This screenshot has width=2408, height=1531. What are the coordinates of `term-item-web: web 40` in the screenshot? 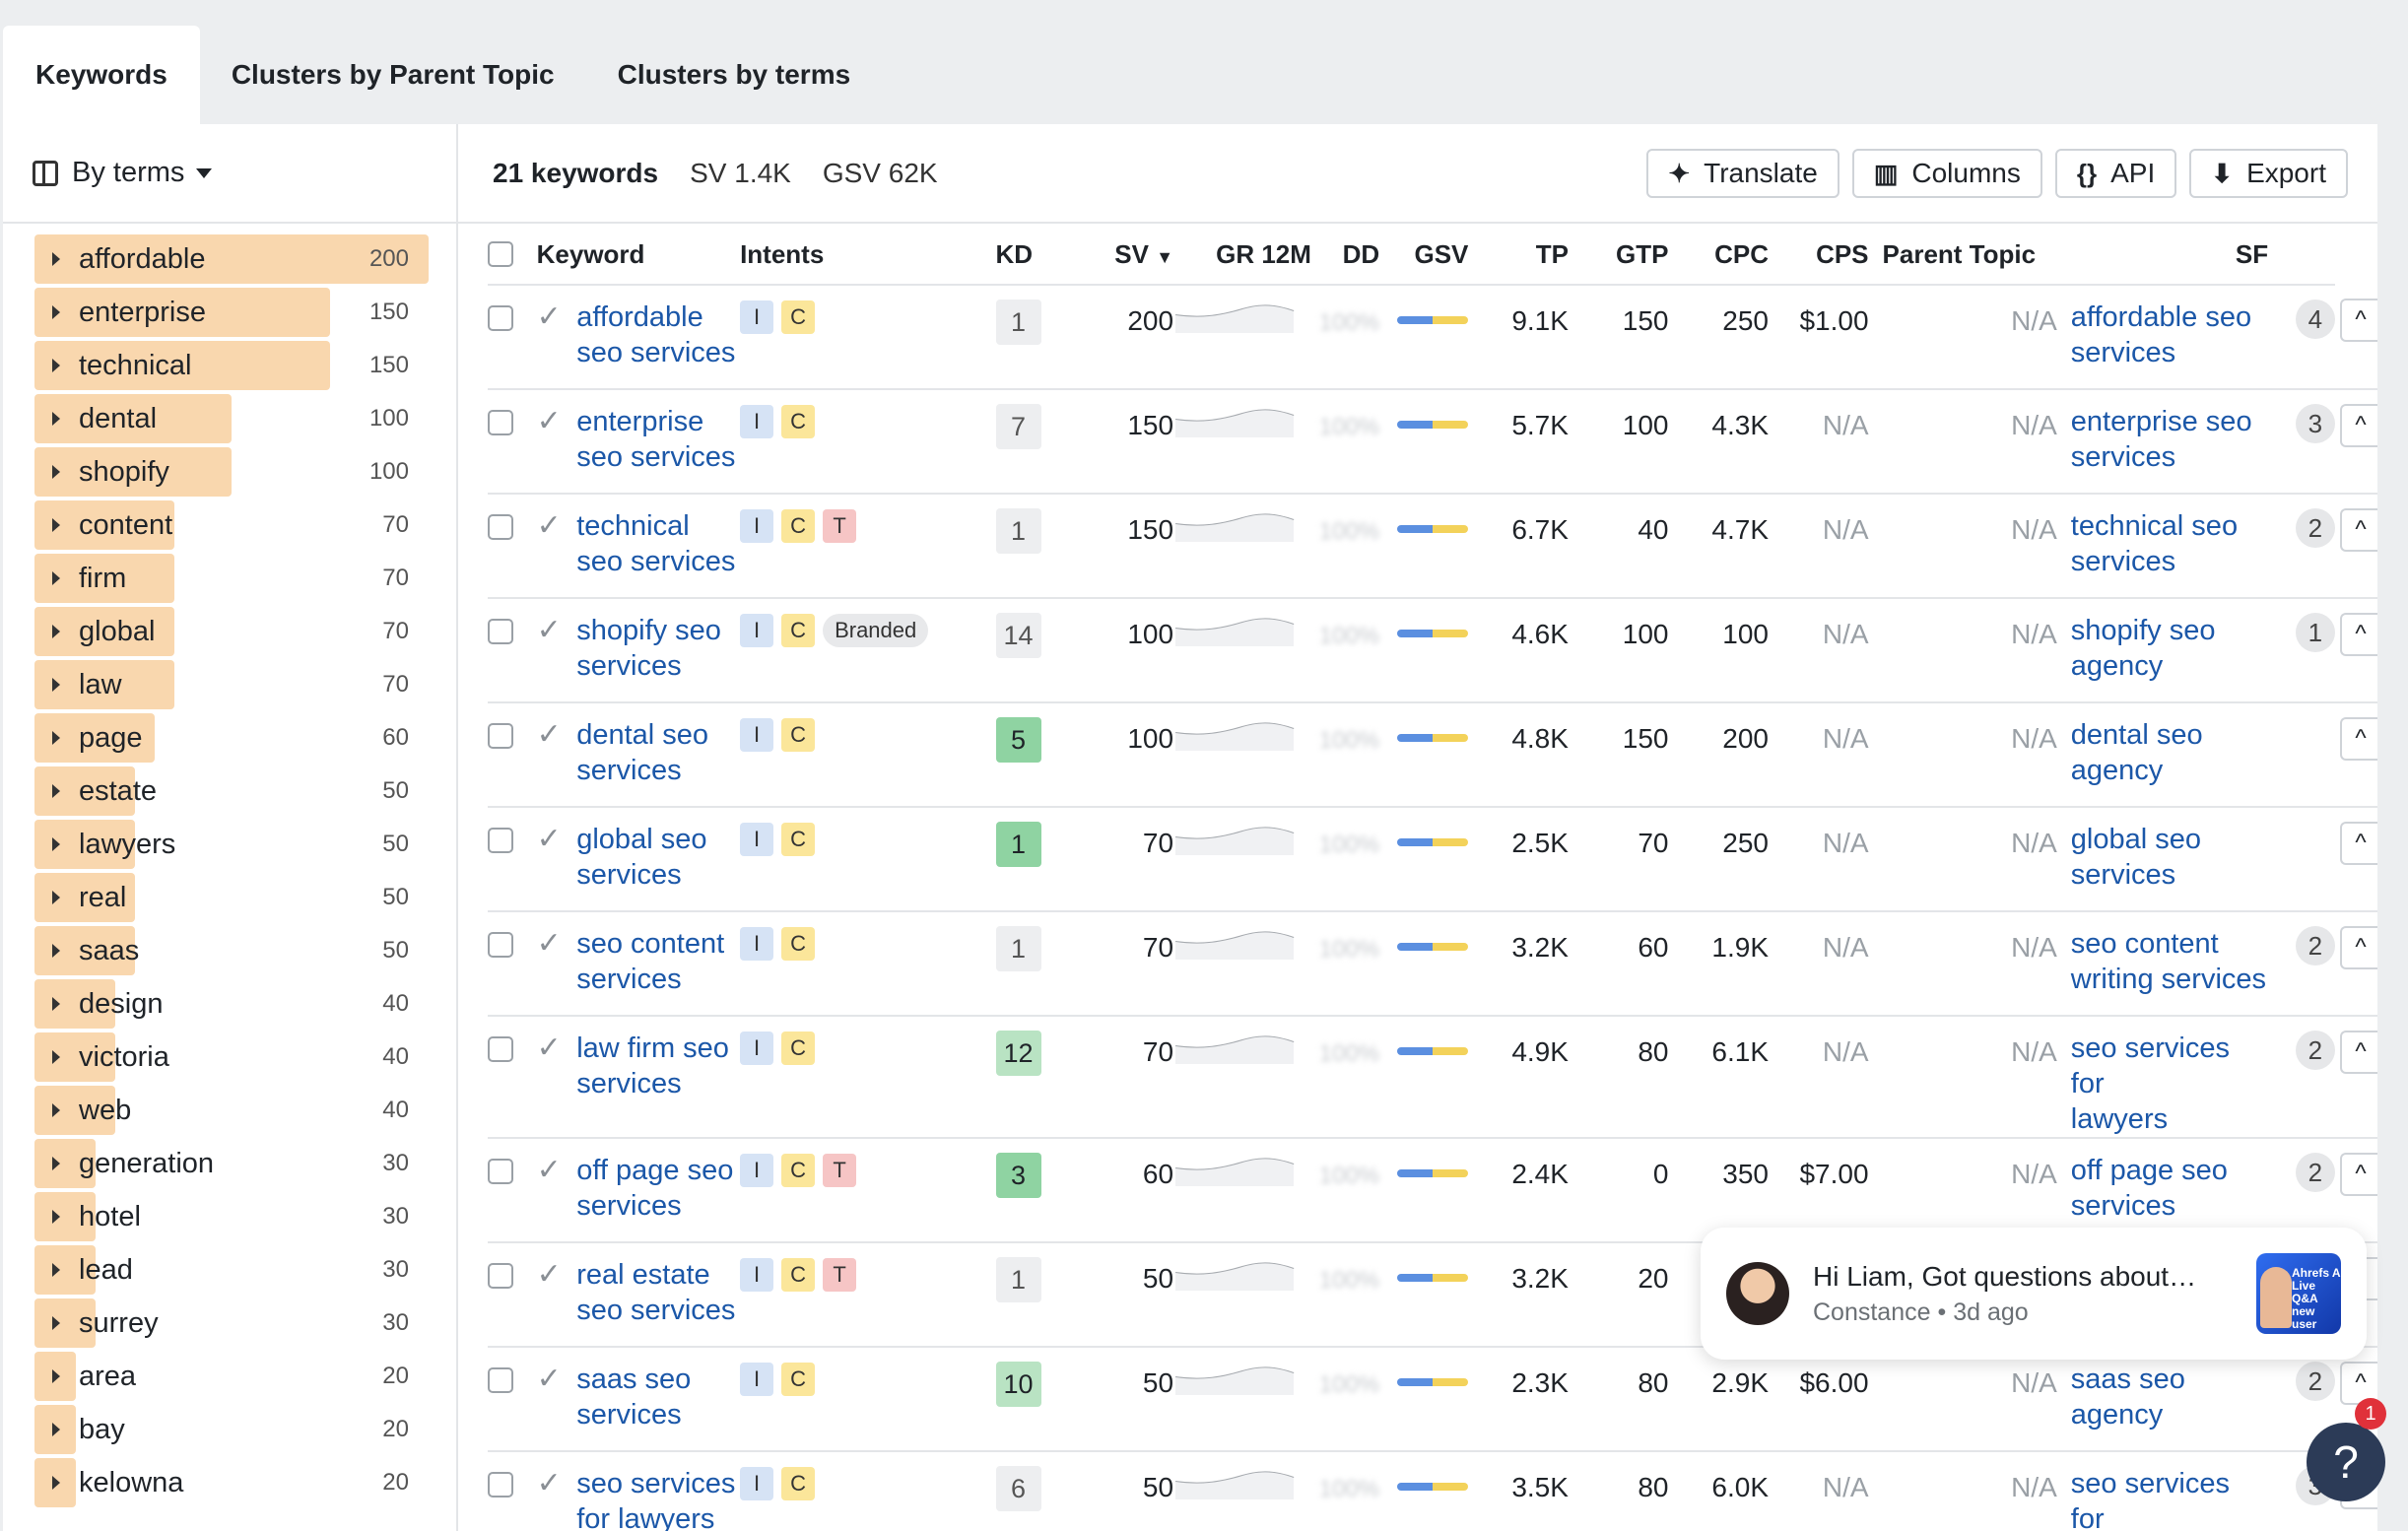 It's located at (229, 1110).